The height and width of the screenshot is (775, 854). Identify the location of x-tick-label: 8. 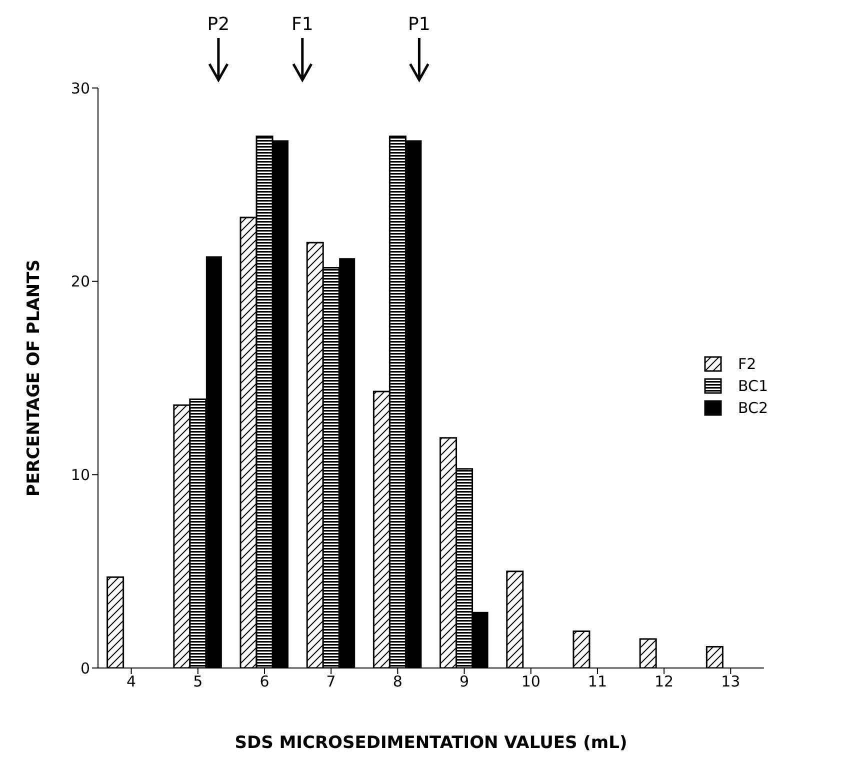
(397, 681).